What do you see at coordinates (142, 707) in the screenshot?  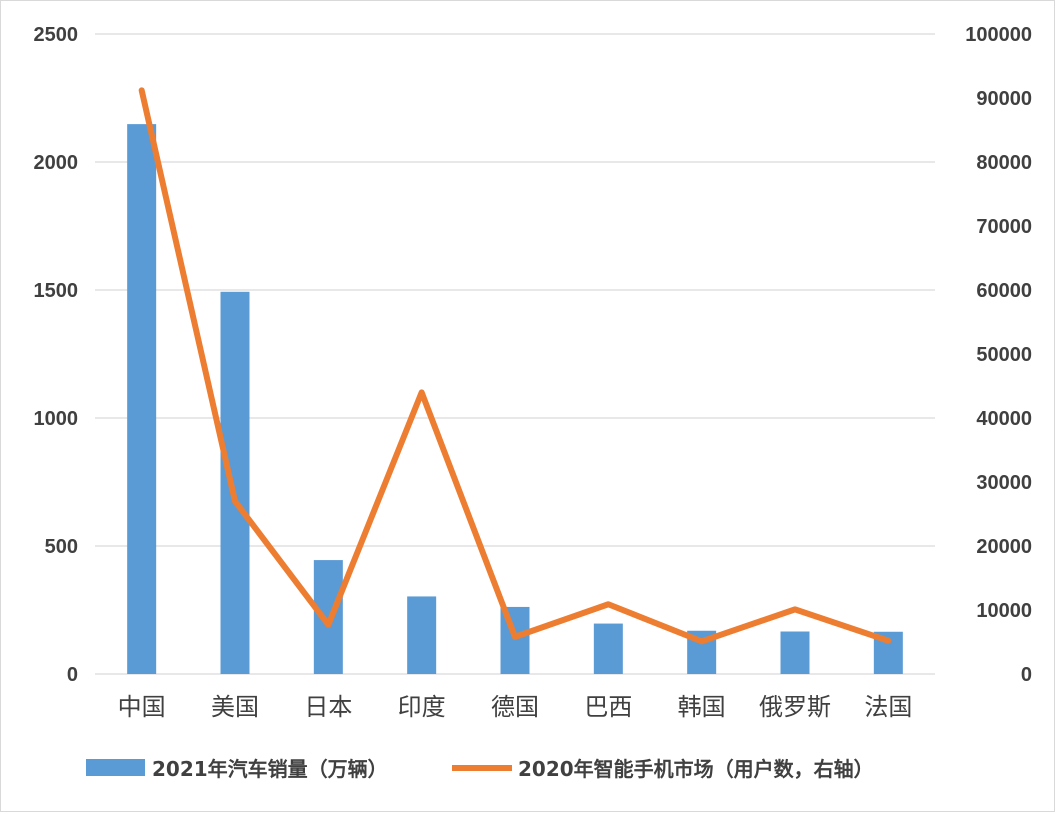 I see `category-label: 中国` at bounding box center [142, 707].